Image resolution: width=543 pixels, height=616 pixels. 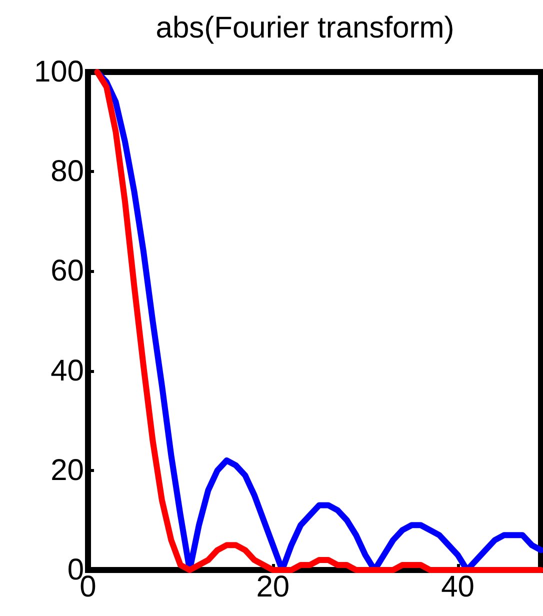 What do you see at coordinates (67, 470) in the screenshot?
I see `y-tick-label: 20` at bounding box center [67, 470].